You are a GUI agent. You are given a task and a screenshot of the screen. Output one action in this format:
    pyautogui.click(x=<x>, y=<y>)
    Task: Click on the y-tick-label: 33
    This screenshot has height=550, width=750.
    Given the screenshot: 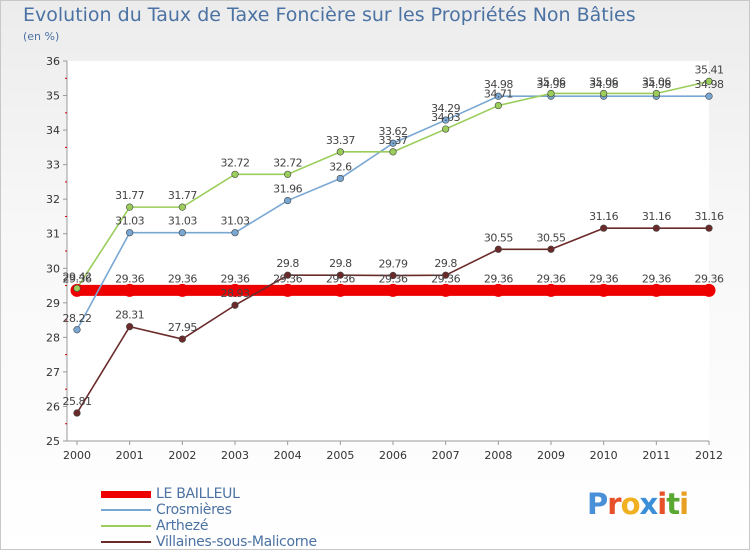 What is the action you would take?
    pyautogui.click(x=53, y=165)
    